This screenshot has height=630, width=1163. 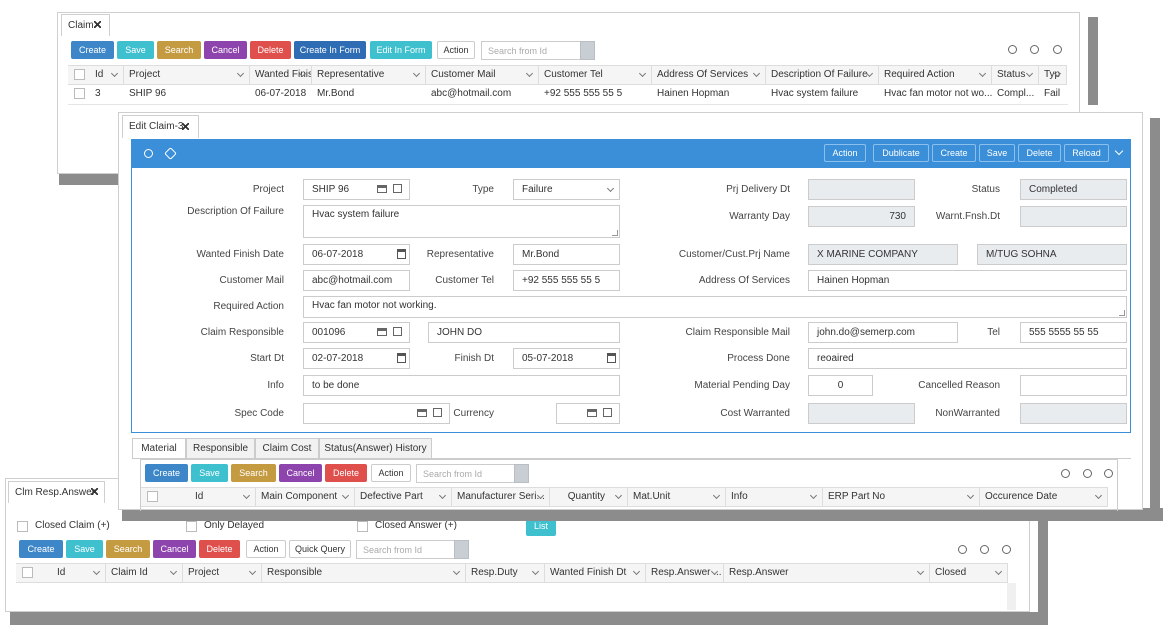 I want to click on column-header: Responsible, so click(x=364, y=573).